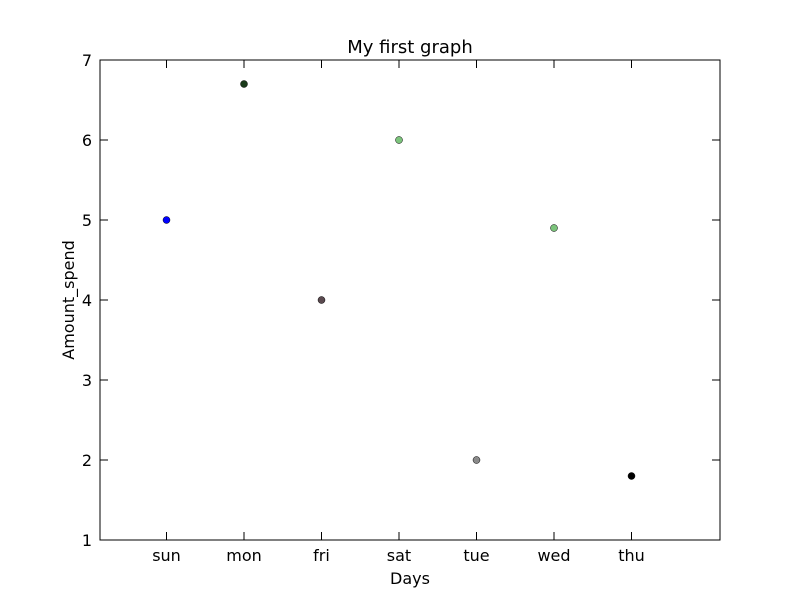 The width and height of the screenshot is (800, 604). Describe the element at coordinates (399, 555) in the screenshot. I see `x-tick-label: sat` at that location.